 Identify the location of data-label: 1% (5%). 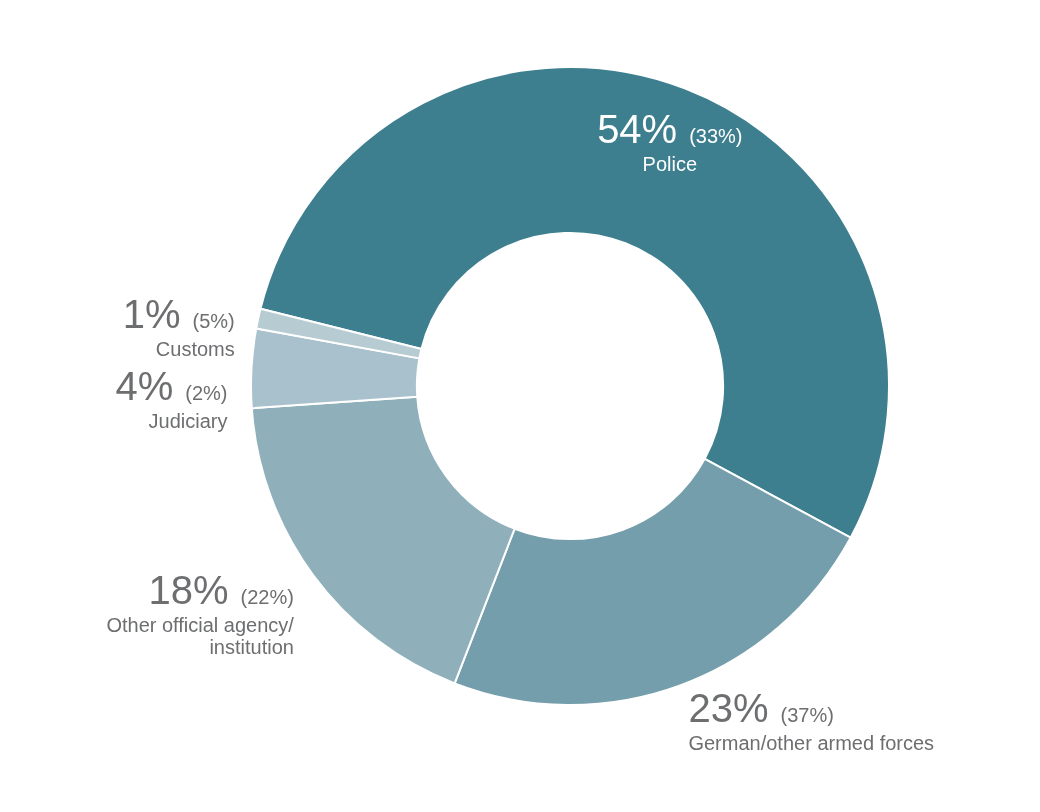
(178, 313).